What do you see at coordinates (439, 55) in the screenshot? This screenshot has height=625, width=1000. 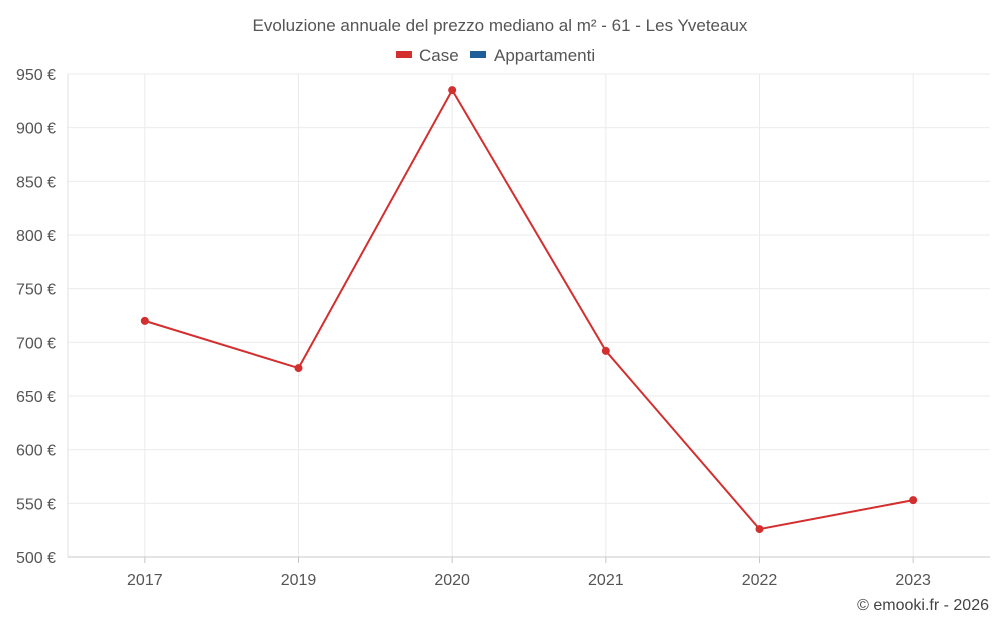 I see `legend-label-case: Case` at bounding box center [439, 55].